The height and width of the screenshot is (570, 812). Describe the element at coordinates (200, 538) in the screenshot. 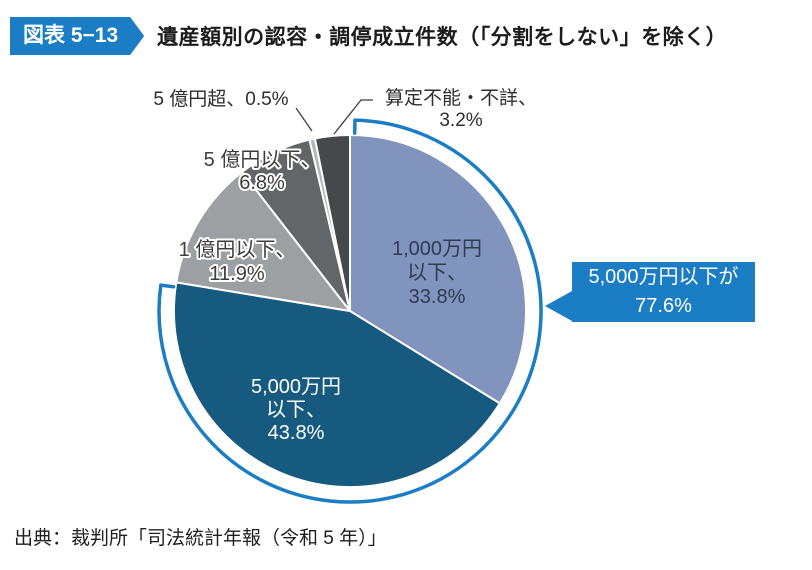

I see `source-text: 出典：裁判所「司法統計年報（令和 5 年）」` at that location.